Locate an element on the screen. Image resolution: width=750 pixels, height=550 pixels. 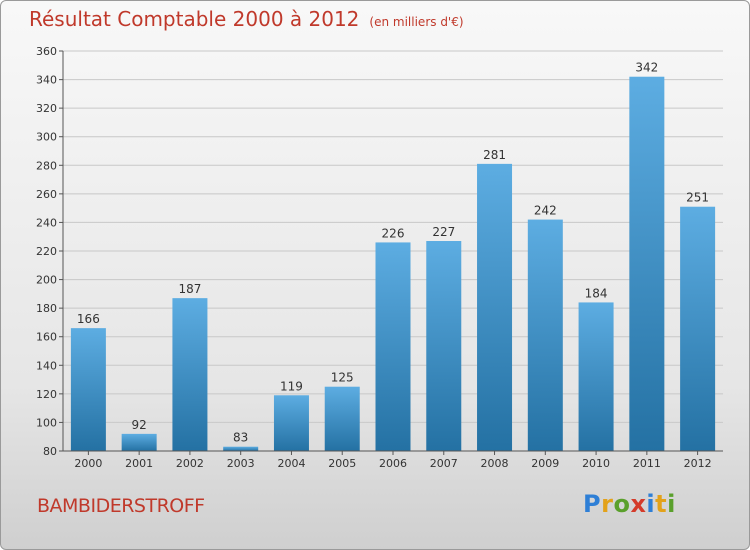
bar-2011 is located at coordinates (647, 263).